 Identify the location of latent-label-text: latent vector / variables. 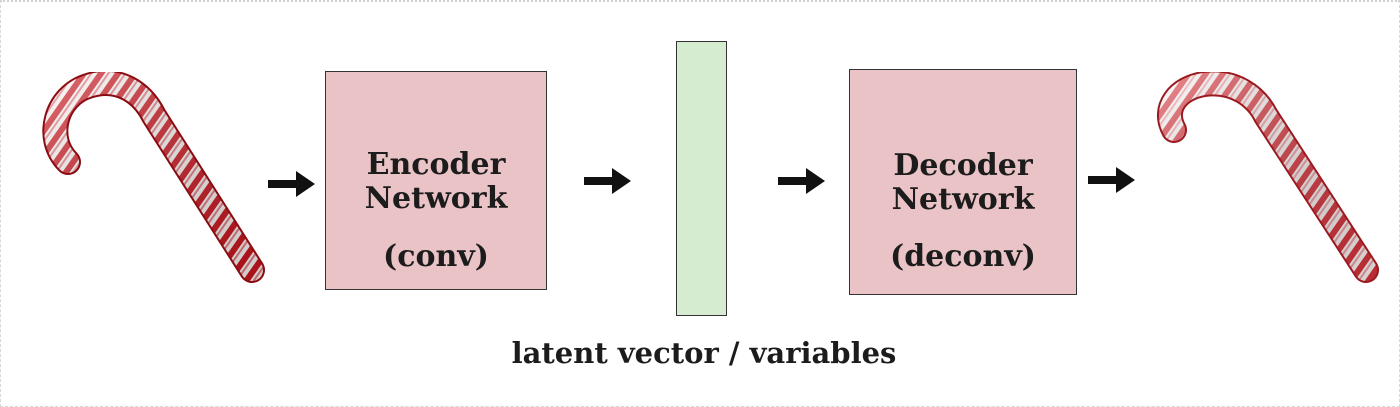
(704, 353).